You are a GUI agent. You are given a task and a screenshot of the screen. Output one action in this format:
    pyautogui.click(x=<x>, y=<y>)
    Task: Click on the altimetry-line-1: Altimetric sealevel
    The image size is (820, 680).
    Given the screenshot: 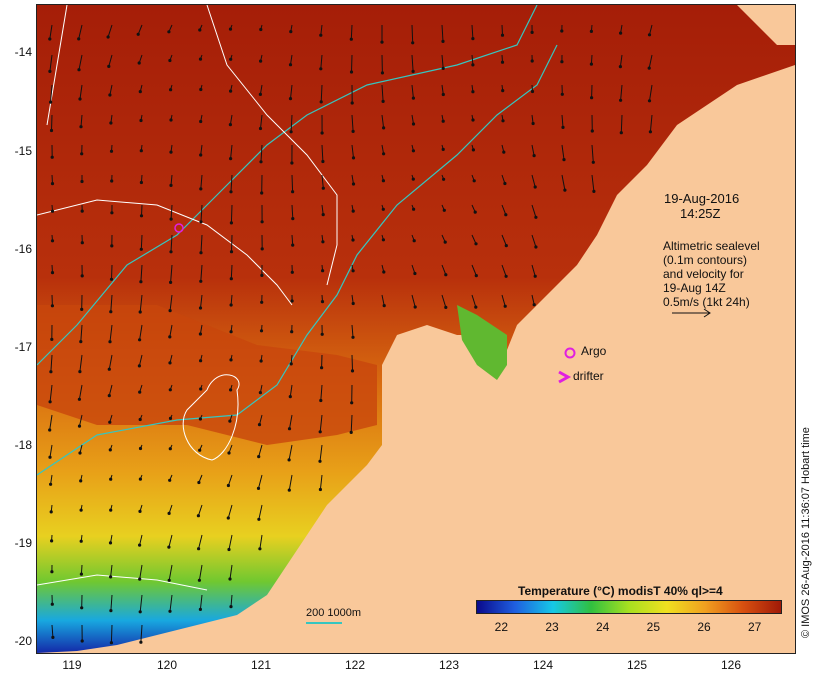 What is the action you would take?
    pyautogui.click(x=711, y=246)
    